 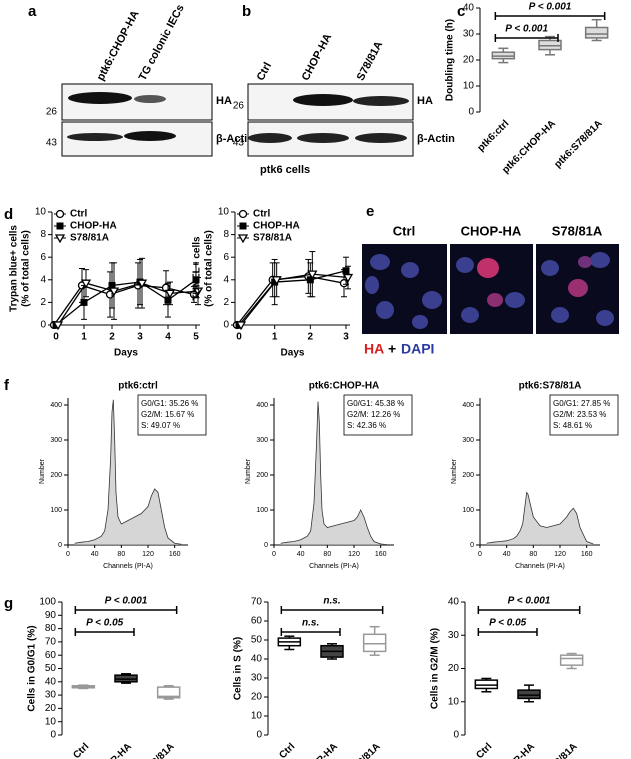 I want to click on chart-title: ptk6:CHOP-HA, so click(x=344, y=386).